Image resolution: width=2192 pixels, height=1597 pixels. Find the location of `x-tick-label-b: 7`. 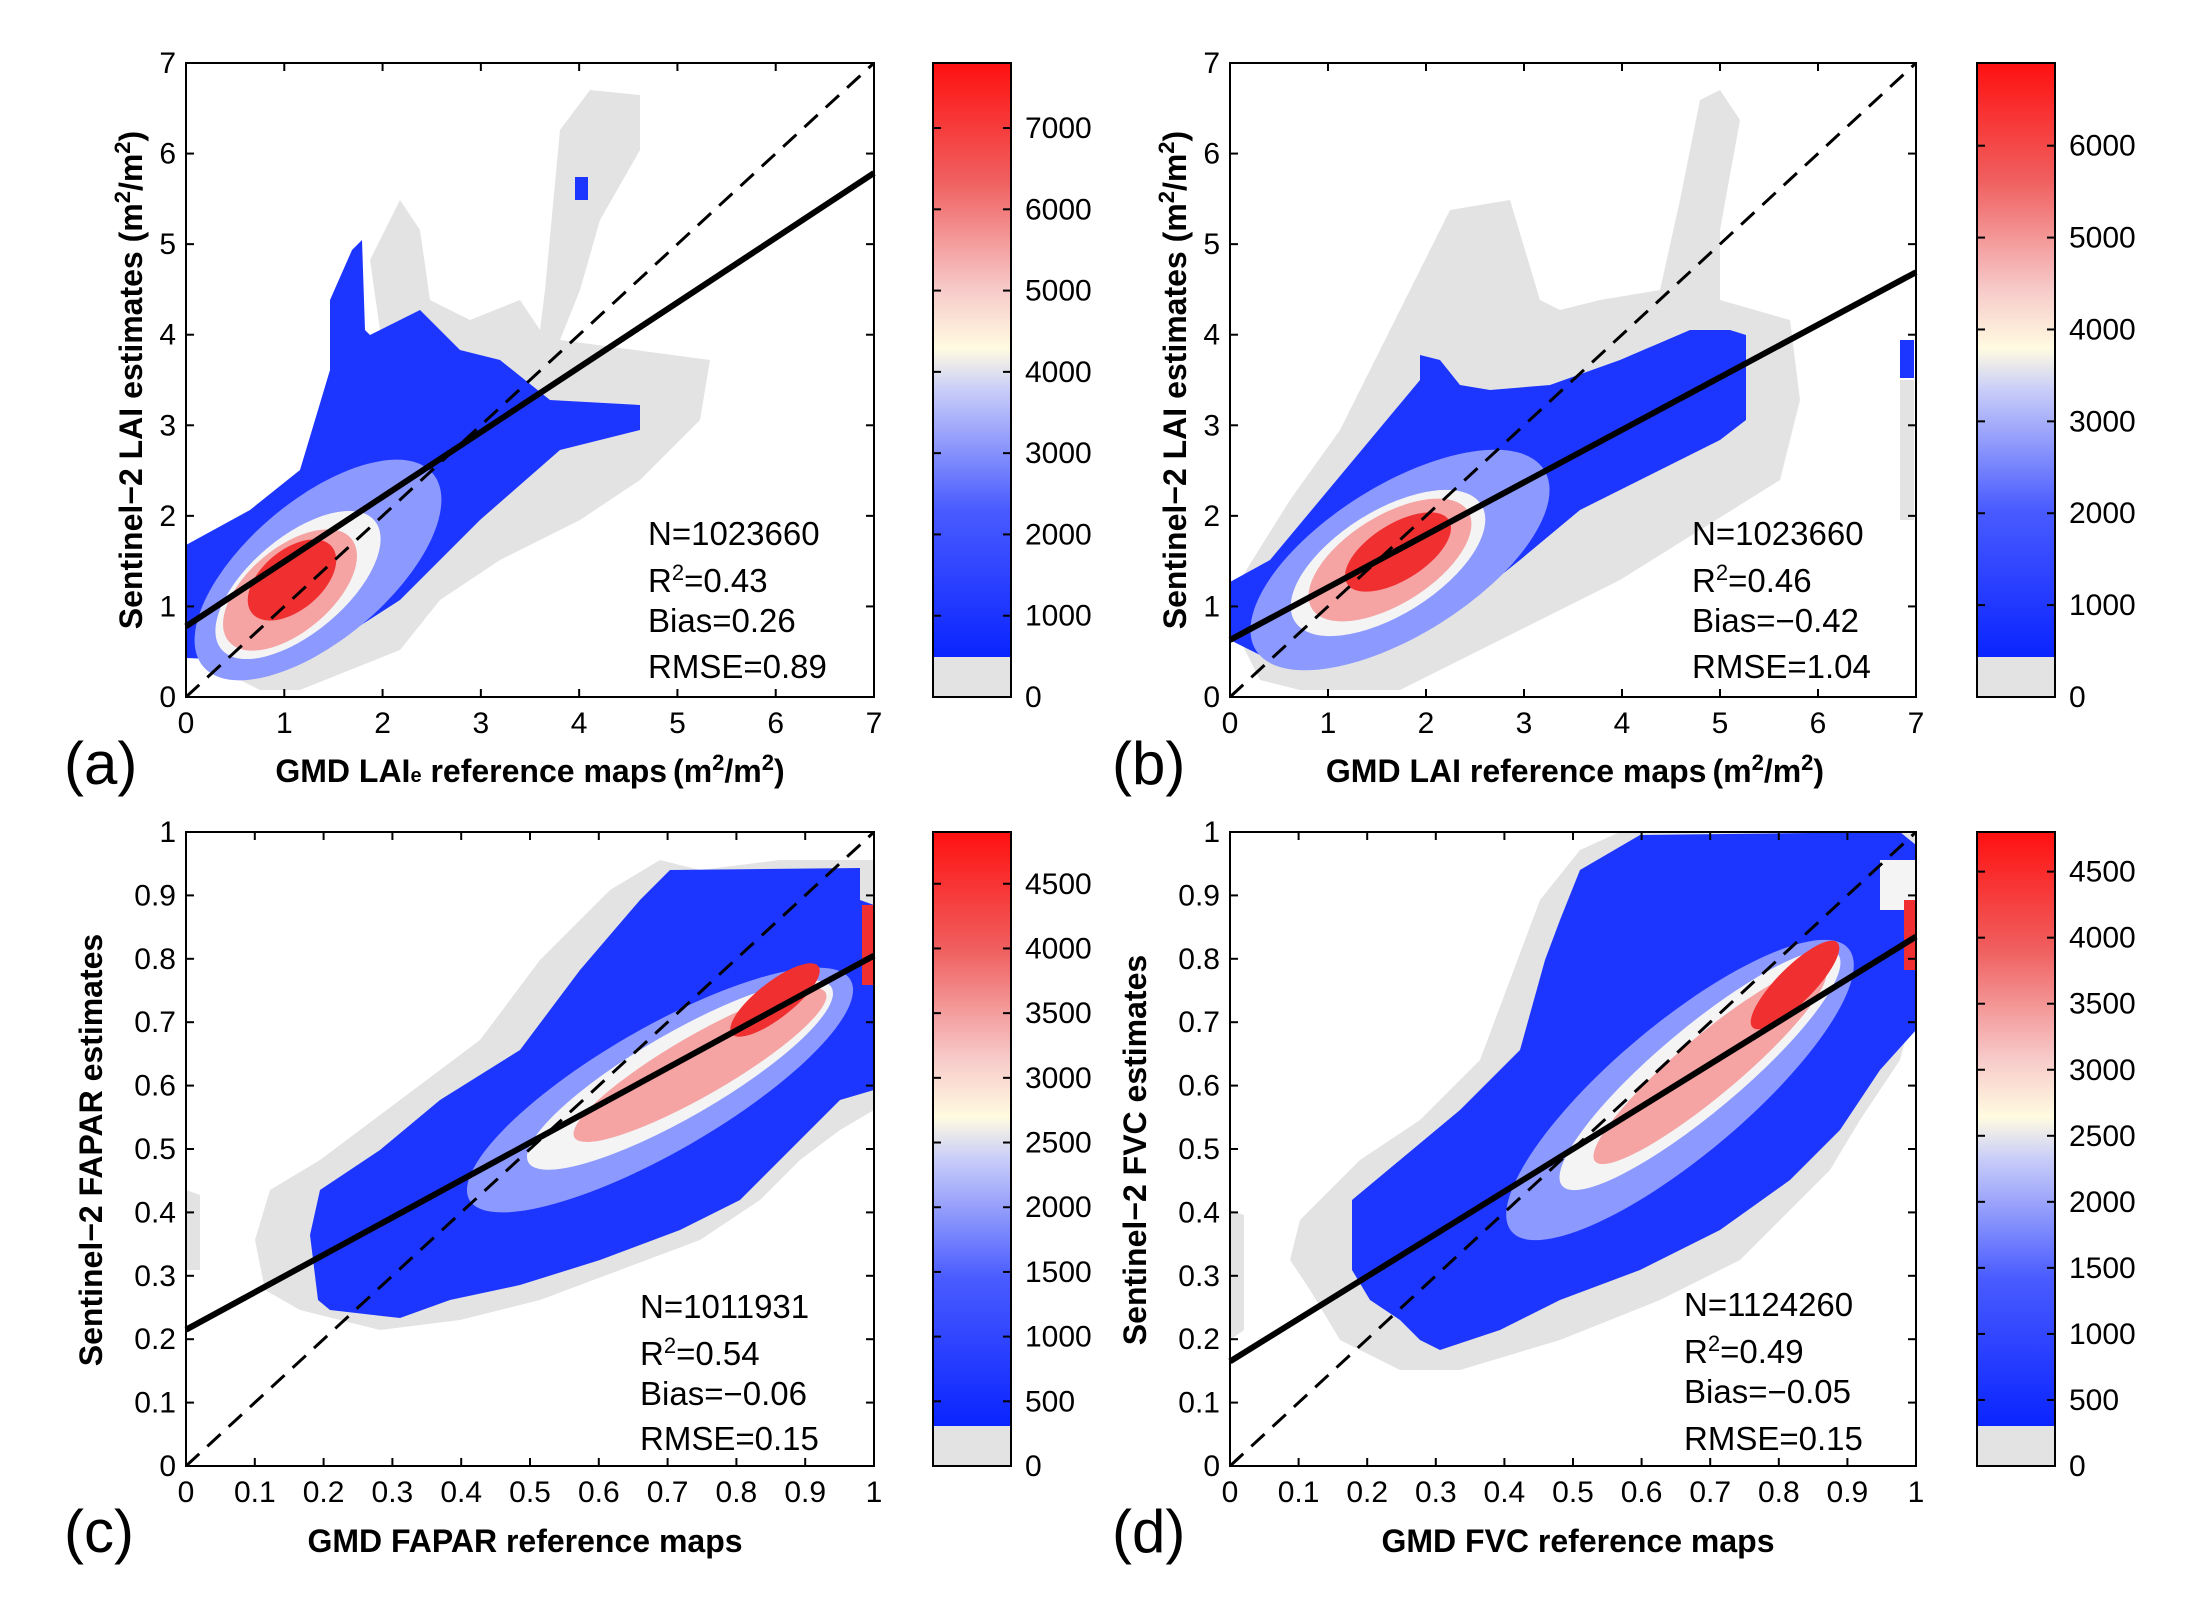

x-tick-label-b: 7 is located at coordinates (1916, 723).